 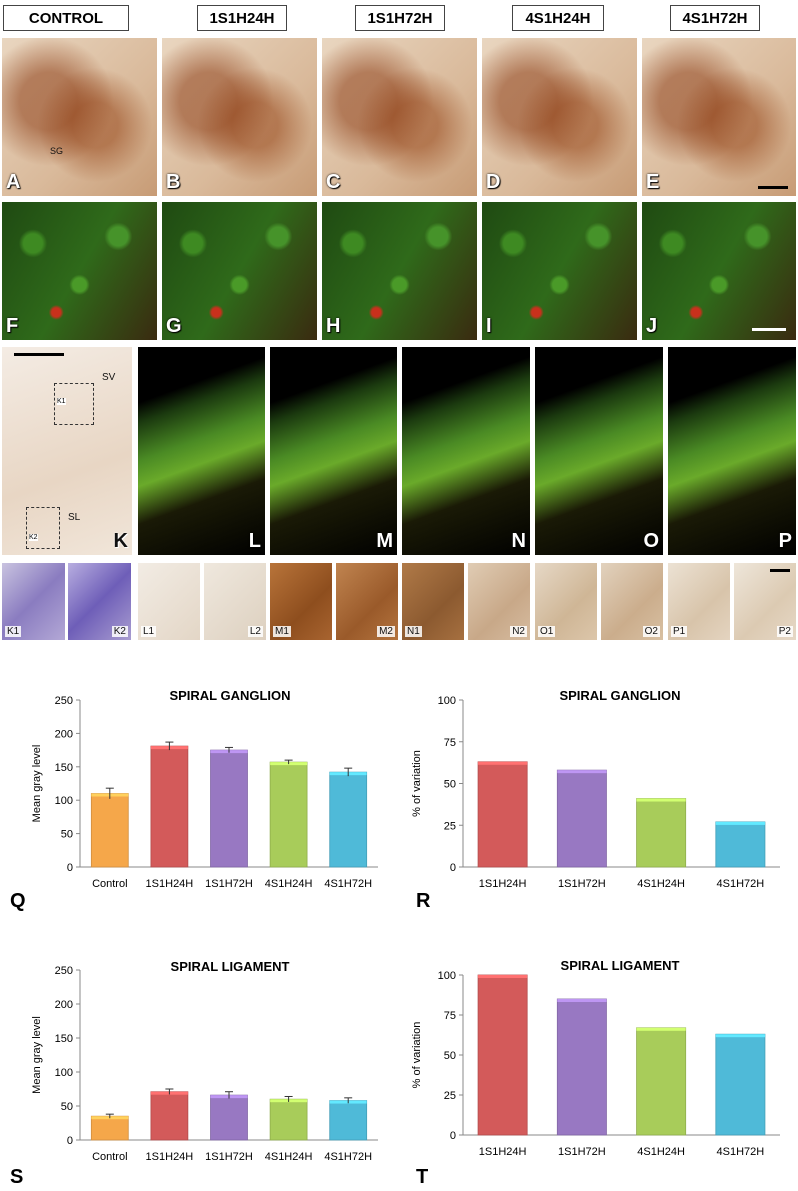 I want to click on inset-panel-label-l2: L2, so click(x=255, y=631).